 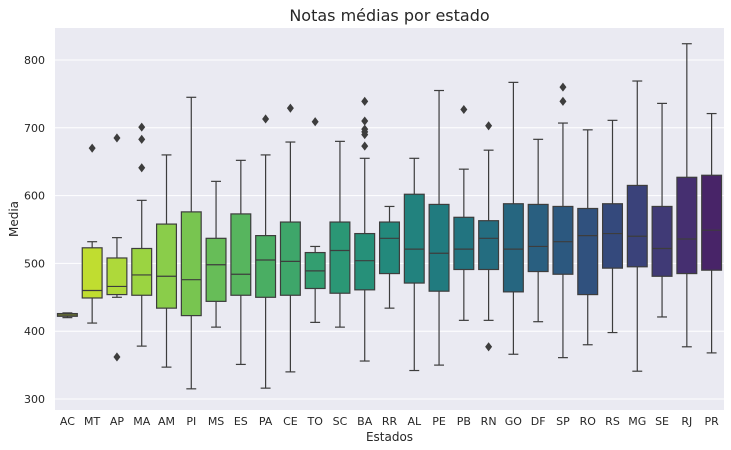 I want to click on box-pr, so click(x=712, y=233).